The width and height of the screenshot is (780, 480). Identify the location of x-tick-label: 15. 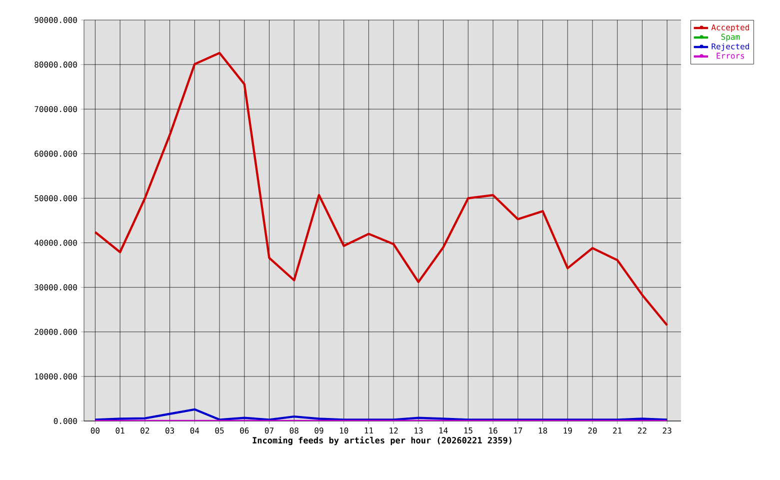
(468, 431).